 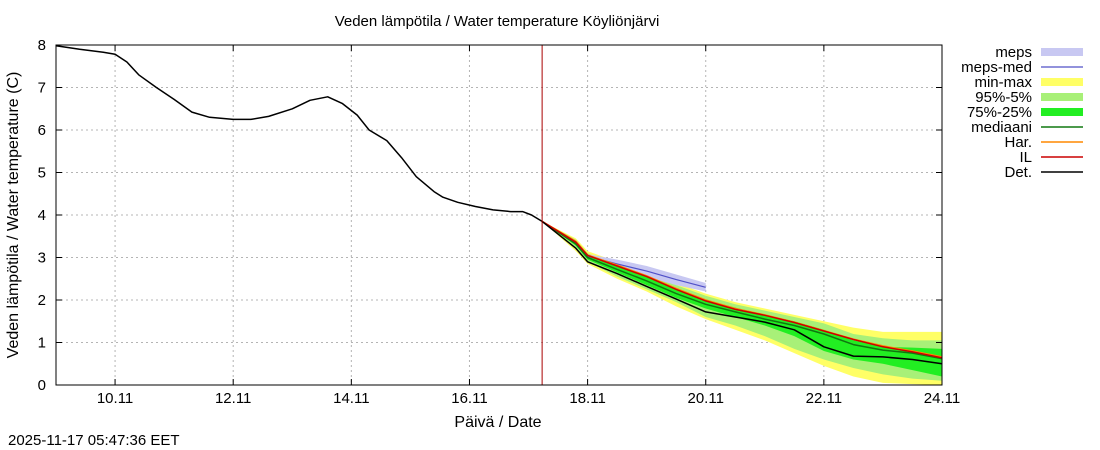 I want to click on legend-label-minmax: min-max, so click(x=1003, y=82).